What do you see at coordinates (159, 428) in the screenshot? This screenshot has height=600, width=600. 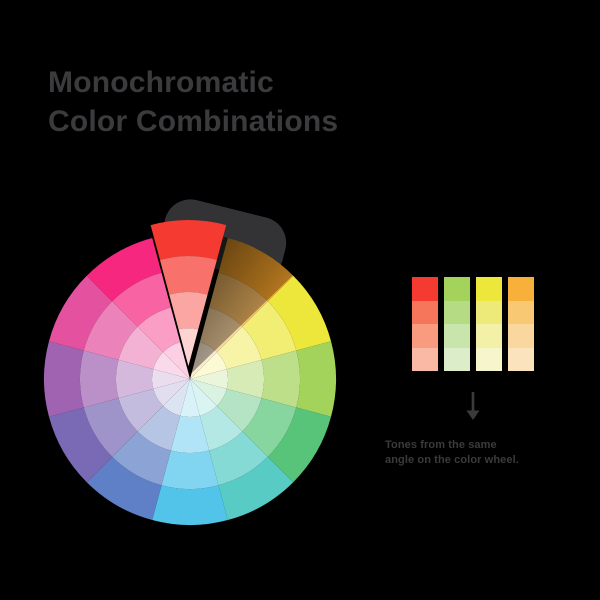 I see `wheel-sector-blue-ring3` at bounding box center [159, 428].